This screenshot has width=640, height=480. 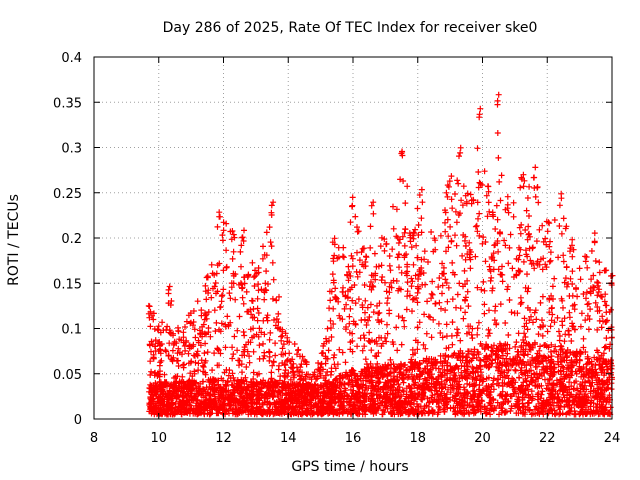 What do you see at coordinates (14, 240) in the screenshot?
I see `y-axis-label: ROTI / TECUs` at bounding box center [14, 240].